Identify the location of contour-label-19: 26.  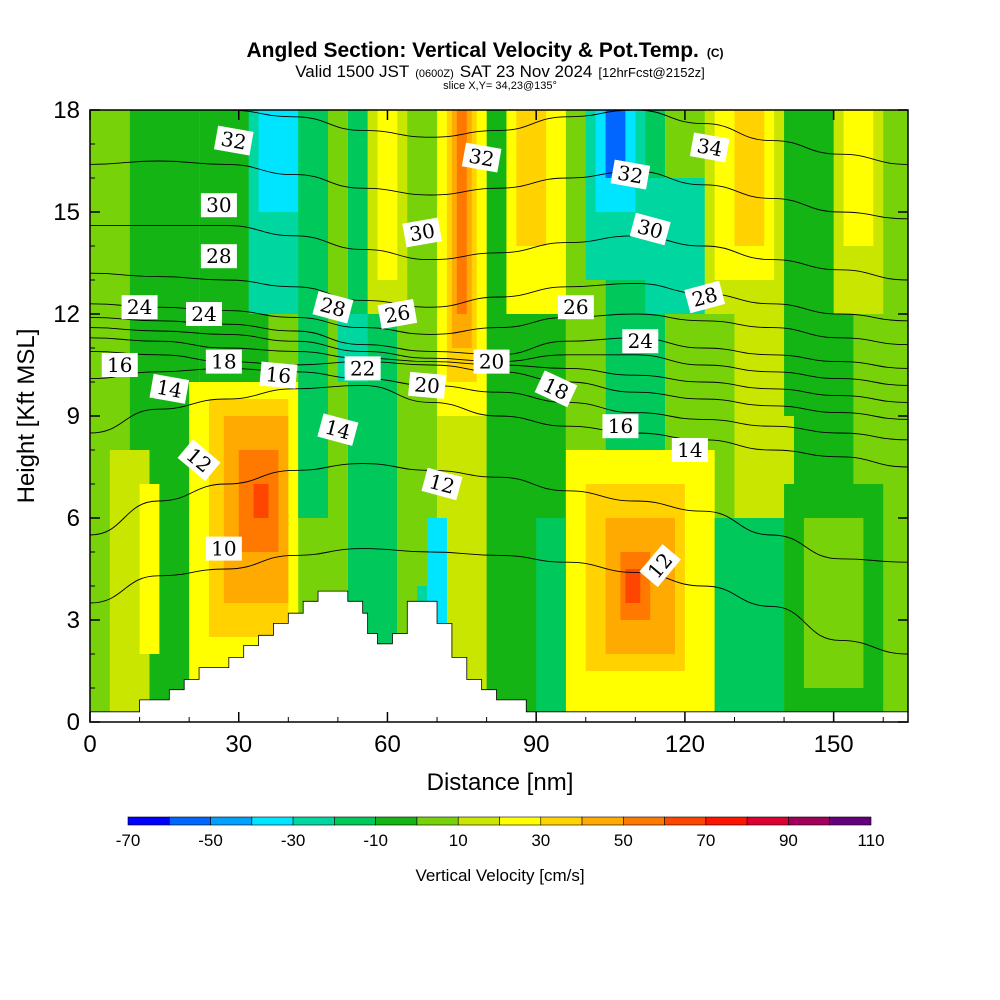
(575, 307).